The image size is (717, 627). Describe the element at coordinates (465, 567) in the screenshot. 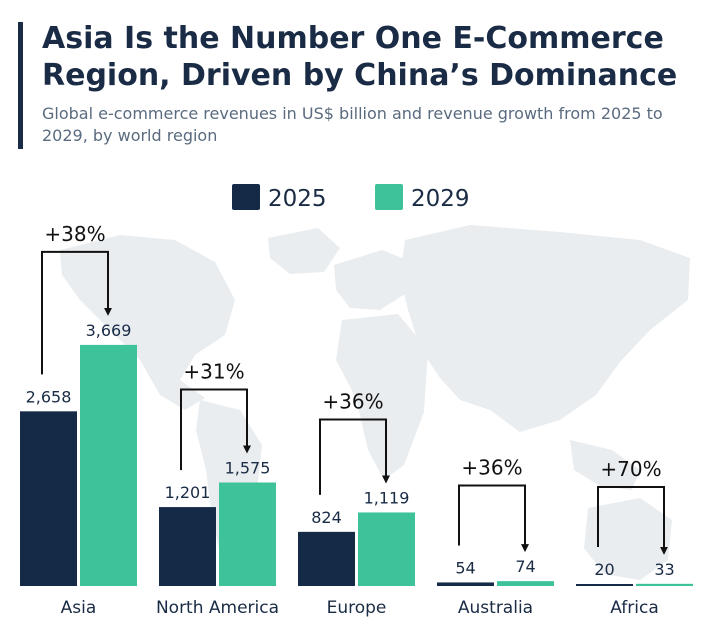

I see `value-label-2025: 54` at that location.